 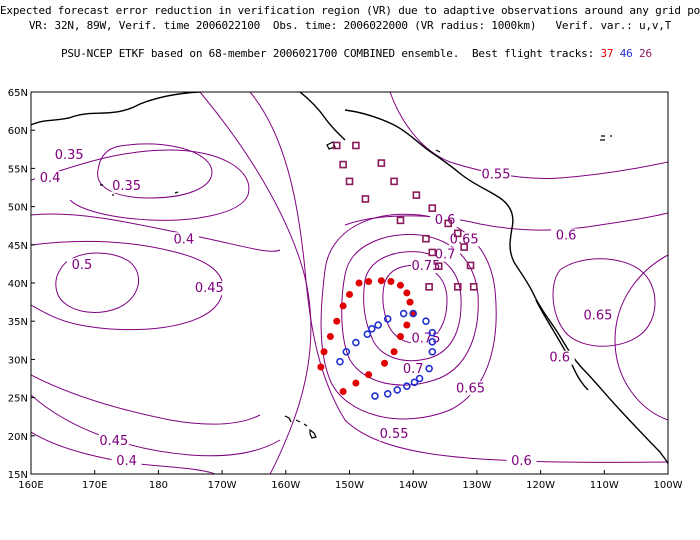 I want to click on lat-tick-label: 40N, so click(x=18, y=284).